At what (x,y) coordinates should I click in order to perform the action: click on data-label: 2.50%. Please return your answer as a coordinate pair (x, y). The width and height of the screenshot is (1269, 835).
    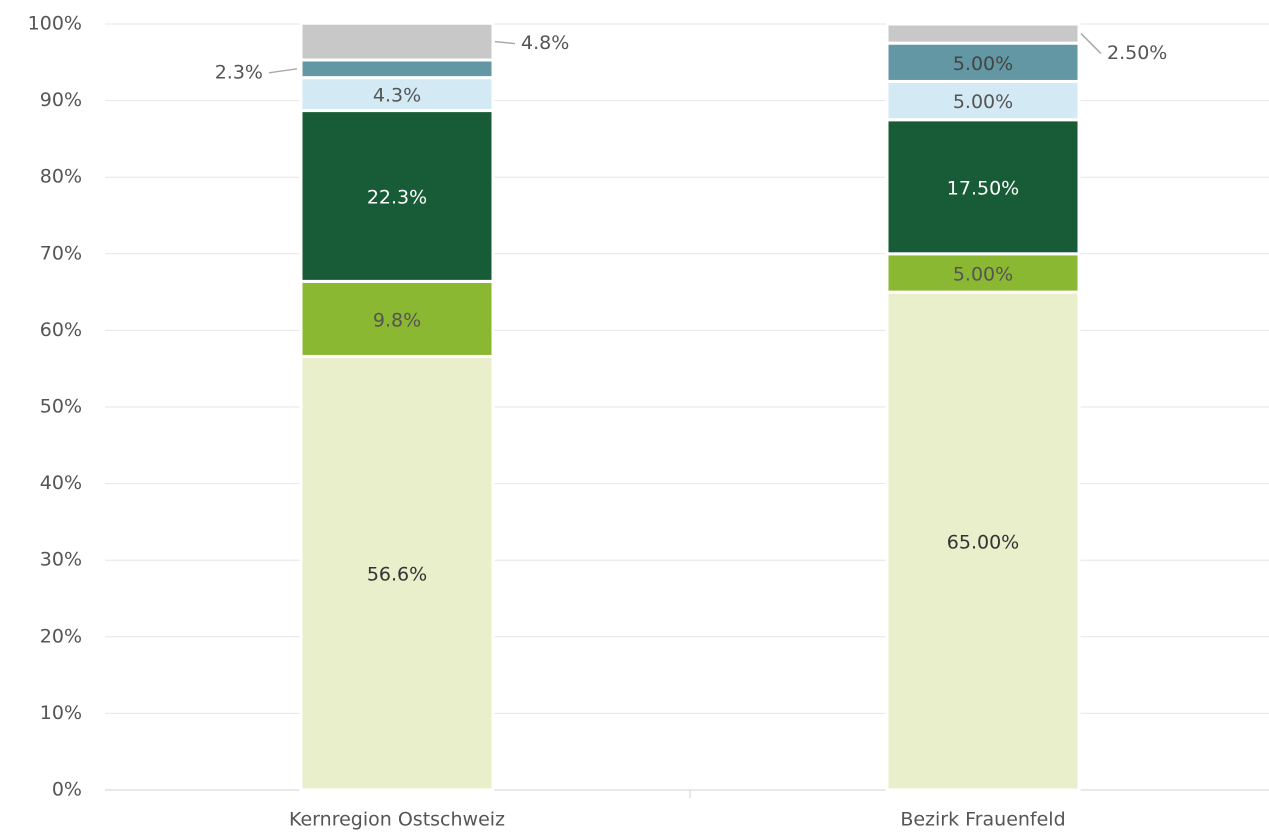
    Looking at the image, I should click on (1137, 53).